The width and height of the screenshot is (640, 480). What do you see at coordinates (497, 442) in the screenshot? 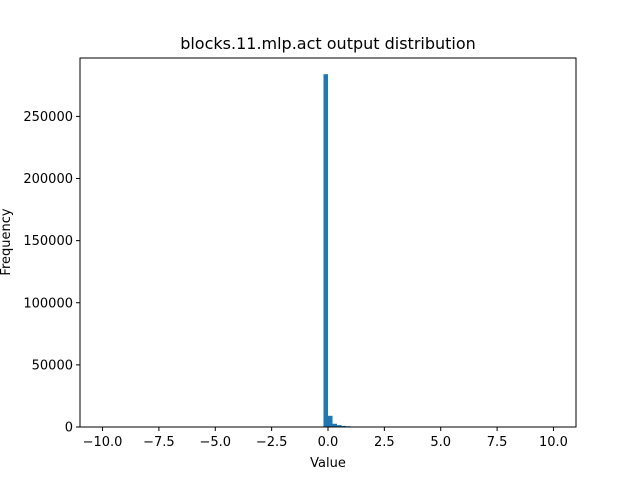
I see `x-tick-label: 7.5` at bounding box center [497, 442].